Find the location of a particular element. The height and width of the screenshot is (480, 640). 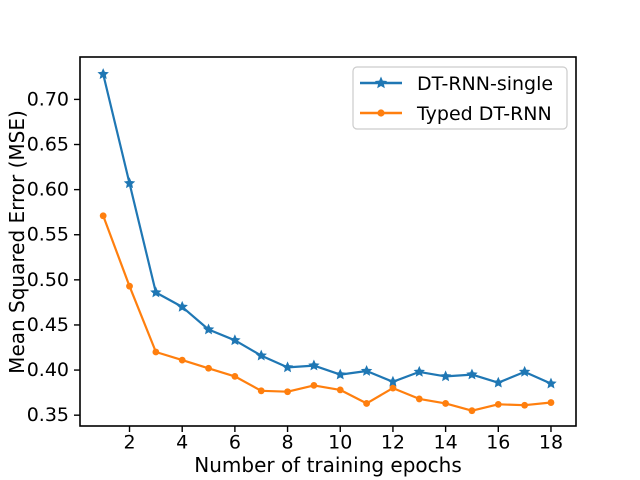

y-axis-ticks: 0.35 0.40 0.45 0.50 0.55 0.60 0.65 0.70 is located at coordinates (53, 257).